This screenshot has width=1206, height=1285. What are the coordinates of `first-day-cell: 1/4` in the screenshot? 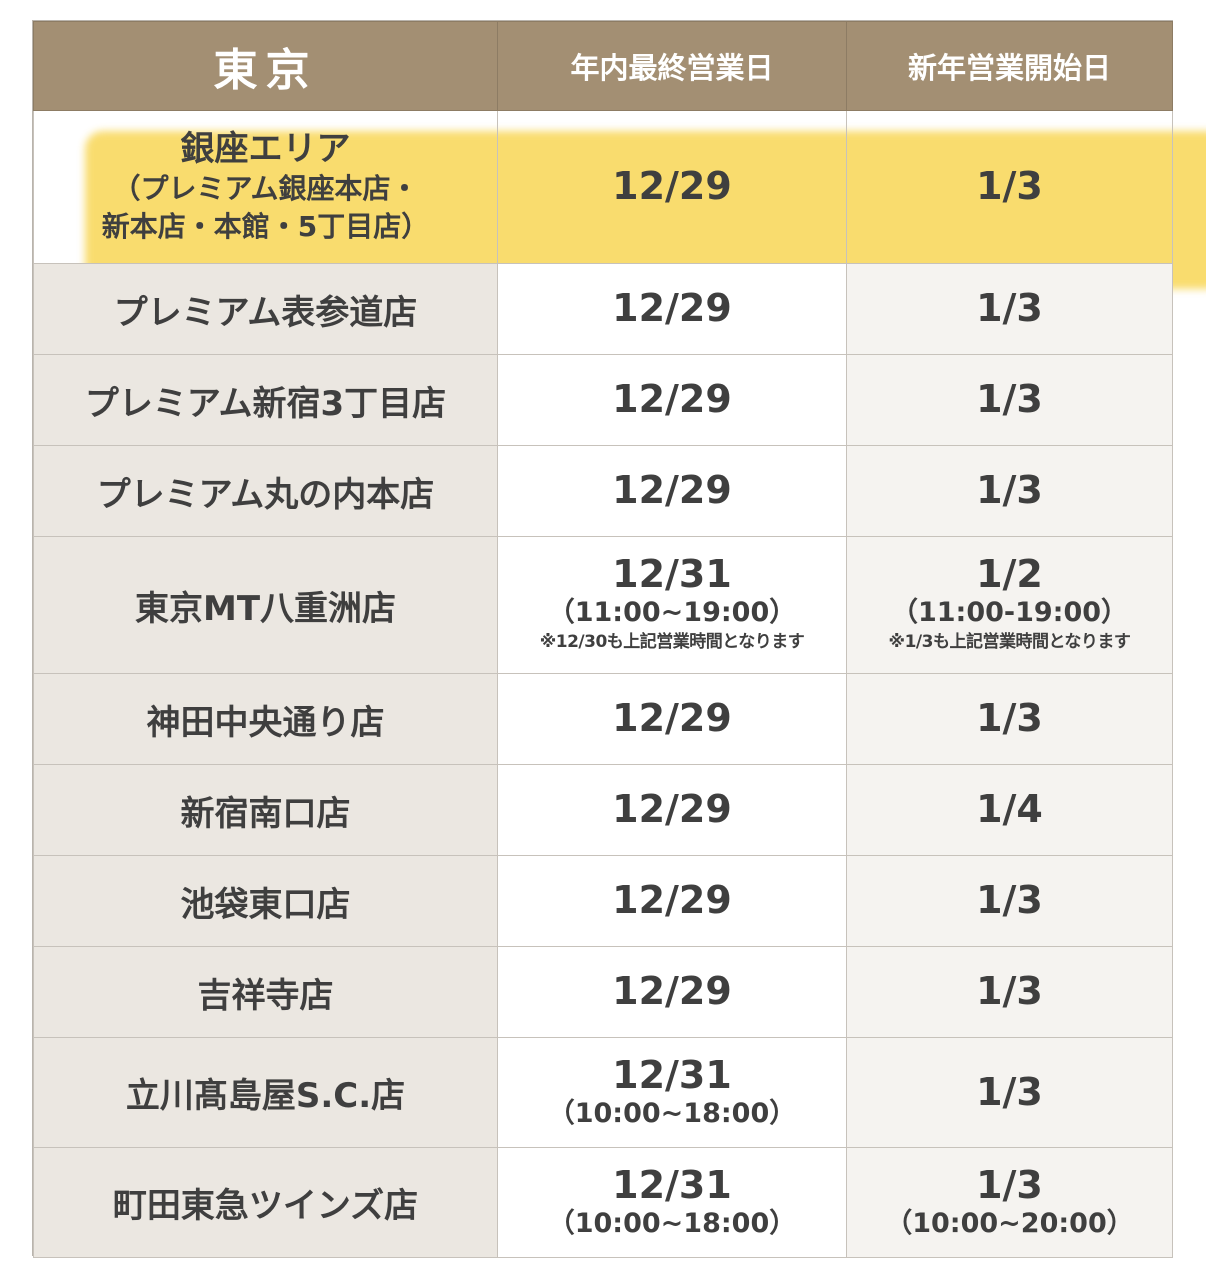 It's located at (1009, 810).